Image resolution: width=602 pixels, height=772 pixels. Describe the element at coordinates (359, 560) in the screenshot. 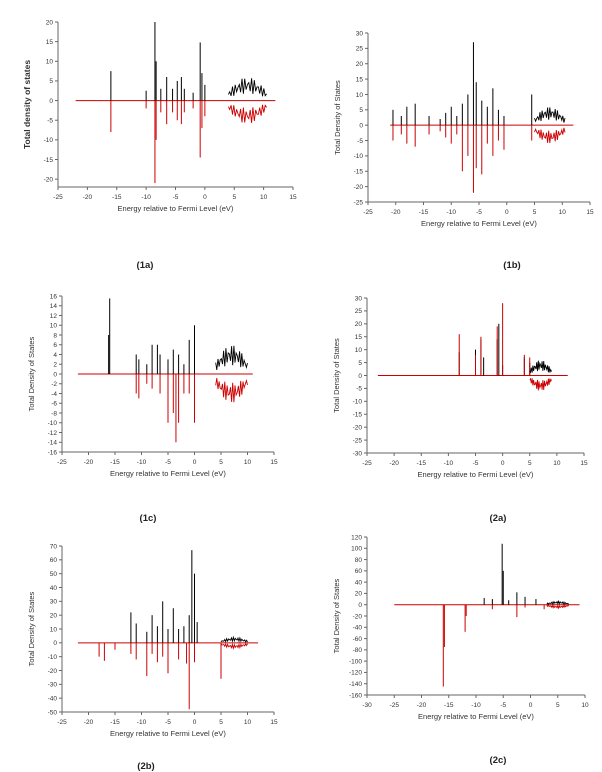

I see `y-tick-label: 80` at that location.